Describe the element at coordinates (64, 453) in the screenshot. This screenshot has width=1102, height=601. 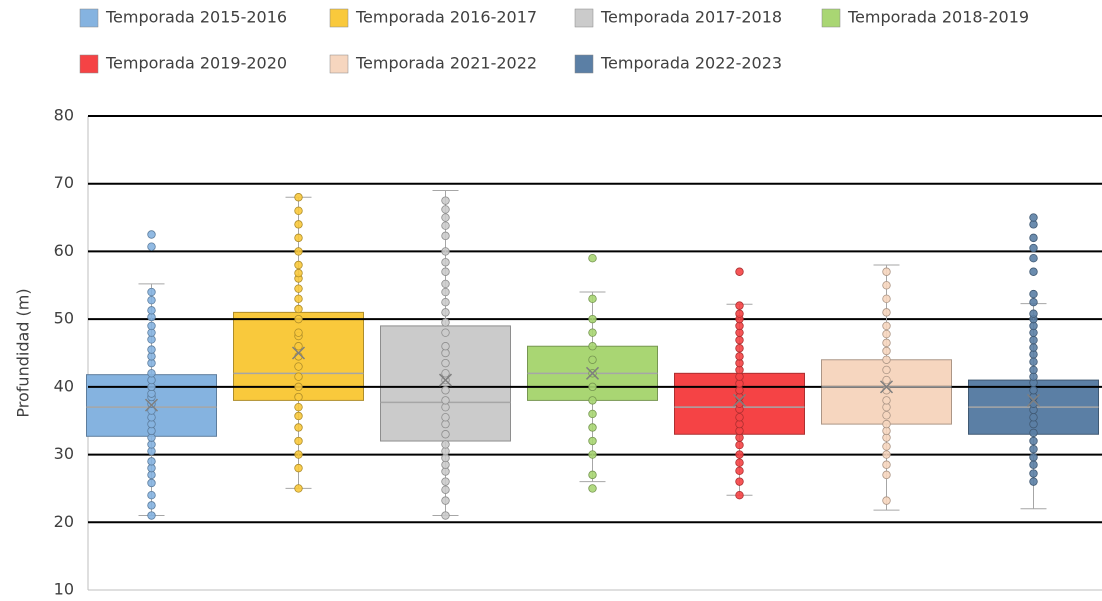
I see `y-tick-label: 30` at that location.